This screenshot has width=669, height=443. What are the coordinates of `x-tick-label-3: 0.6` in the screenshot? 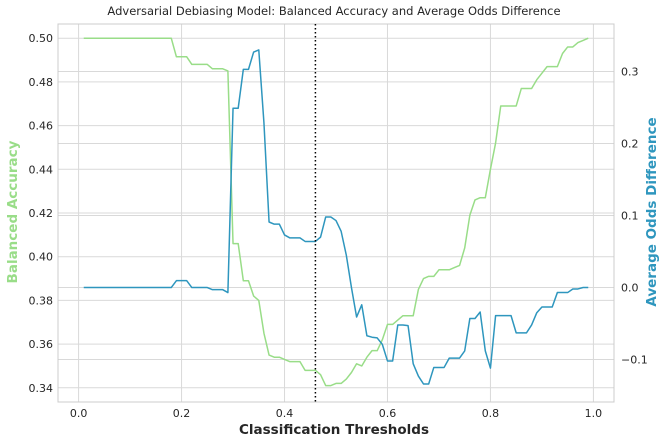 It's located at (388, 413).